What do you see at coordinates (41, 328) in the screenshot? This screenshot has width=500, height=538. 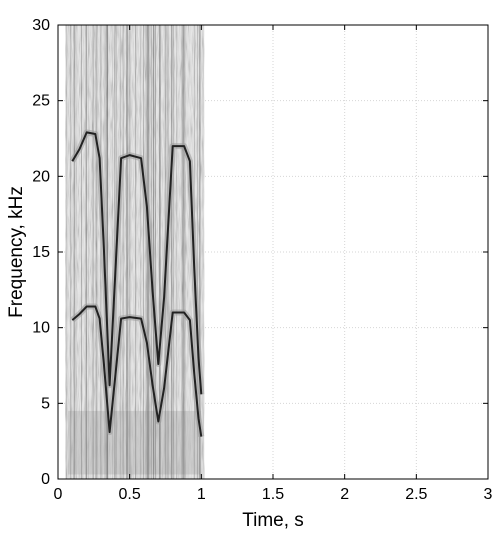 I see `y-tick-label: 10` at bounding box center [41, 328].